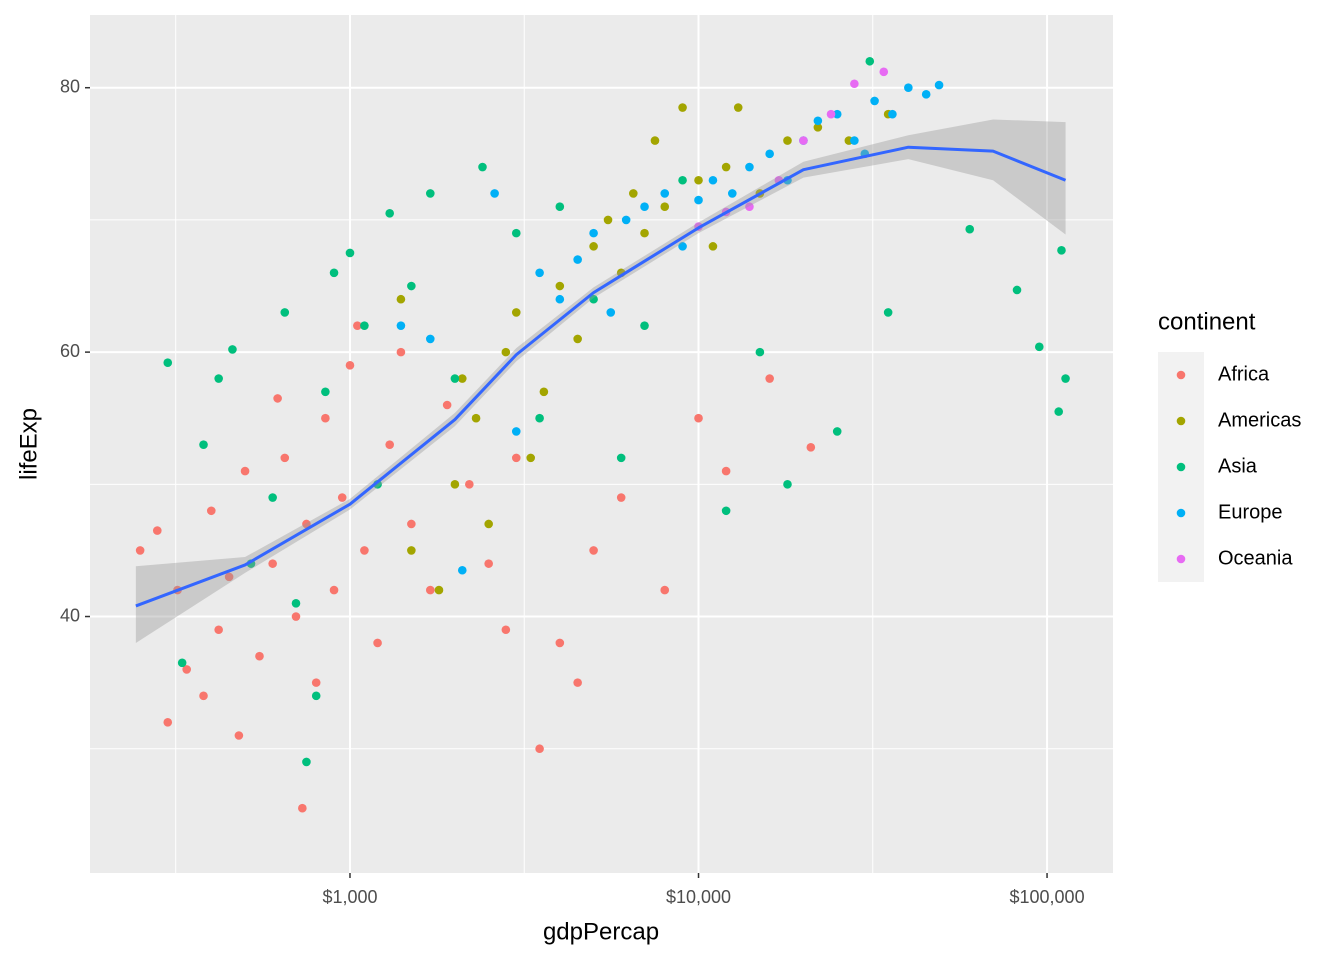  Describe the element at coordinates (1047, 897) in the screenshot. I see `x-tick-label: $100,000` at that location.